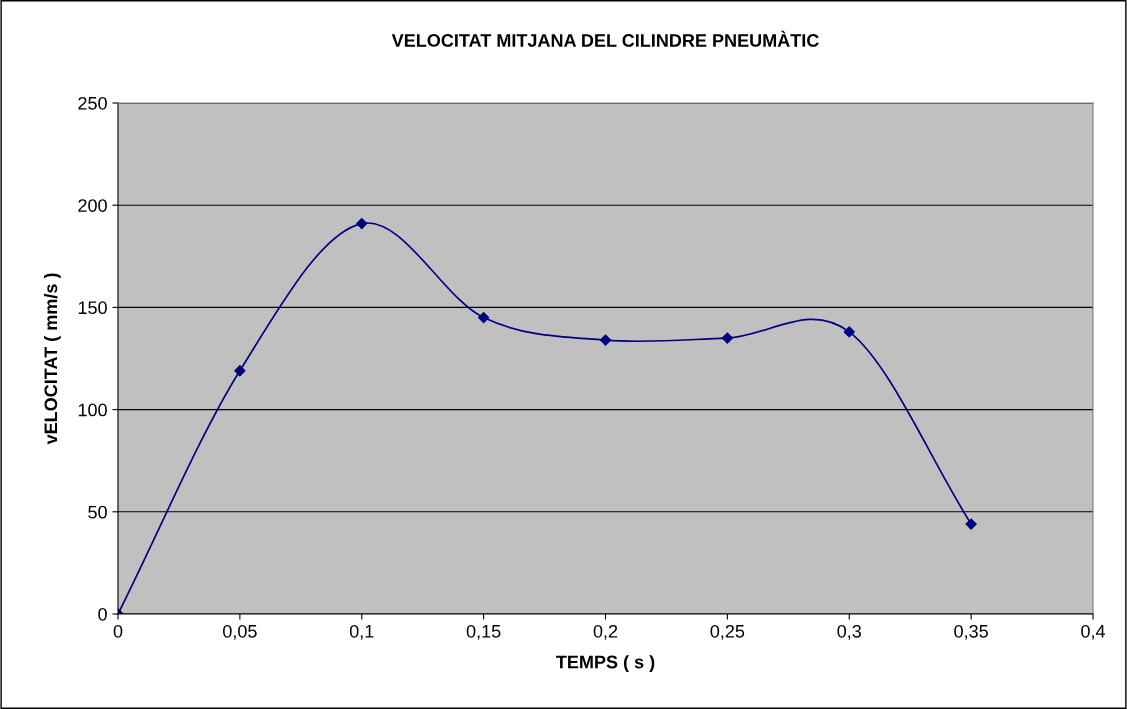  I want to click on y-tick-label: 150, so click(92, 308).